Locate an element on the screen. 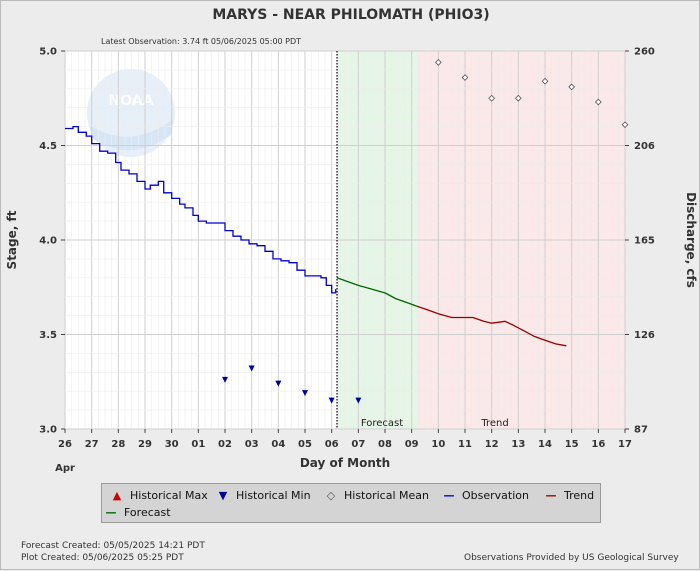 Image resolution: width=700 pixels, height=571 pixels. y-tick-label: 3.5 is located at coordinates (48, 335).